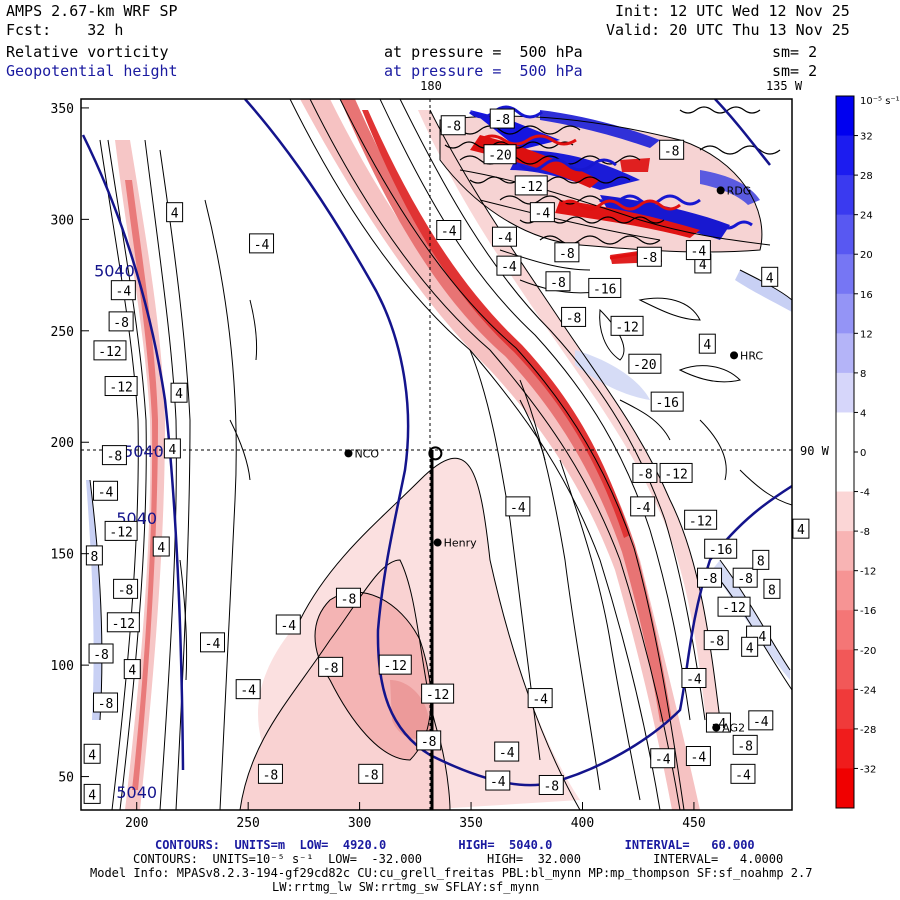 The height and width of the screenshot is (900, 900). Describe the element at coordinates (728, 30) in the screenshot. I see `valid-time: Valid: 20 UTC Thu 13 Nov 25` at that location.